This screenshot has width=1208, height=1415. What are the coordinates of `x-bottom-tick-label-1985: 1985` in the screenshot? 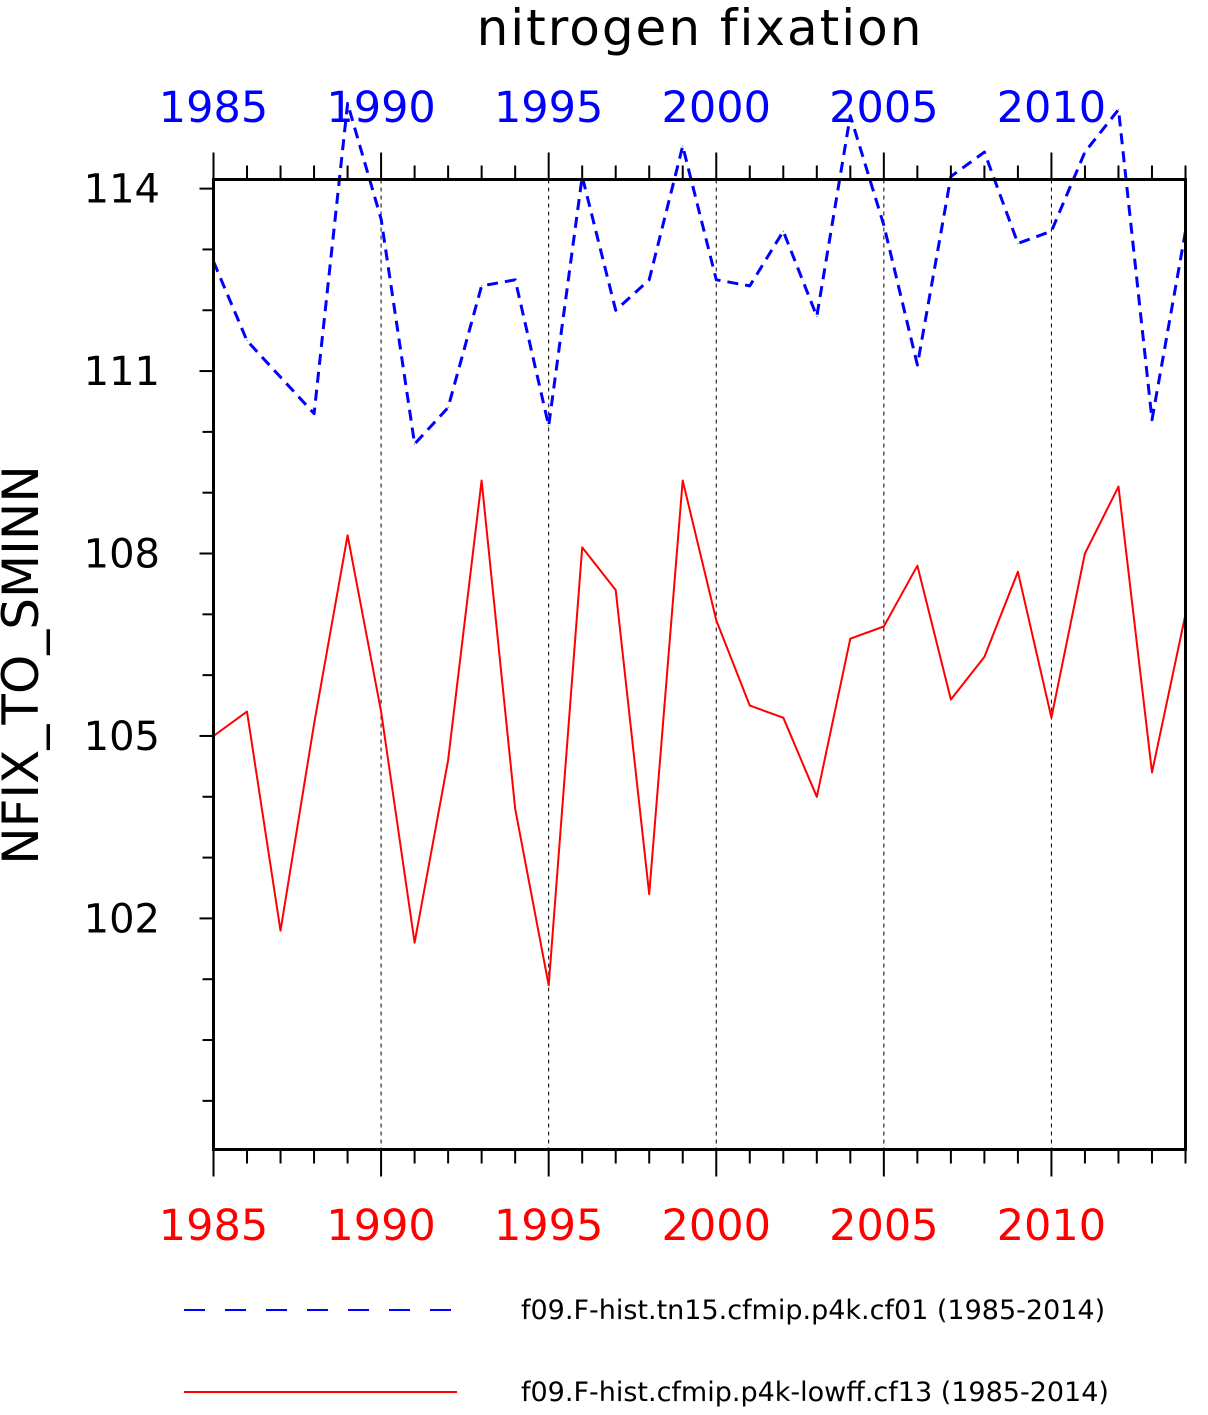 It's located at (213, 1226).